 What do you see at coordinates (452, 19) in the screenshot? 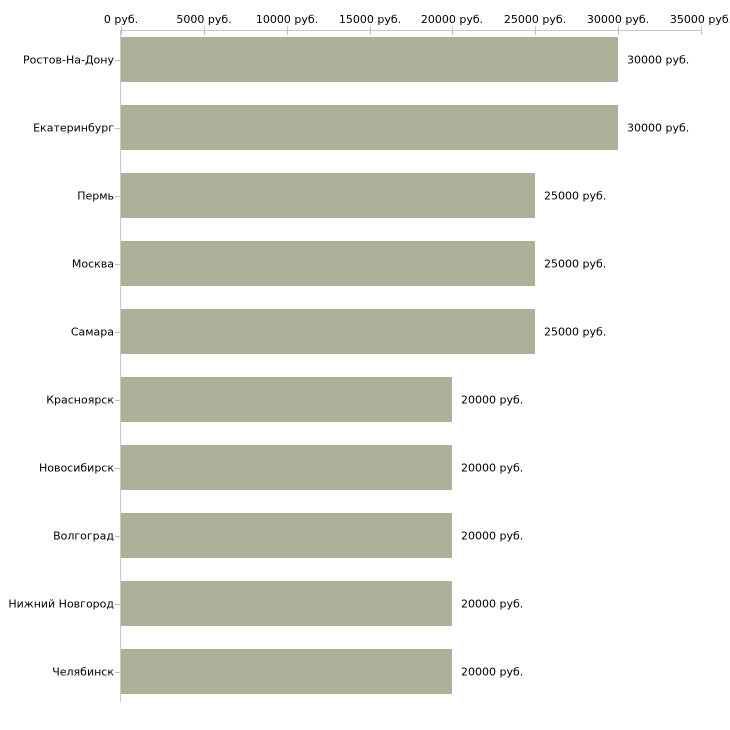
I see `x-axis-tick-label: 20000 руб.` at bounding box center [452, 19].